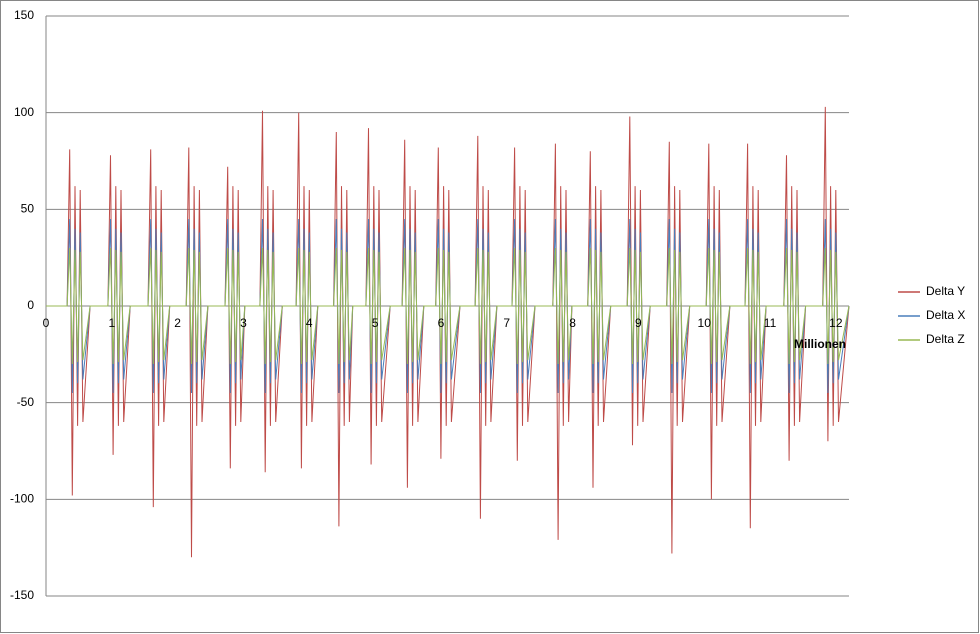 This screenshot has height=634, width=980. Describe the element at coordinates (309, 323) in the screenshot. I see `x-tick-label: 4` at that location.